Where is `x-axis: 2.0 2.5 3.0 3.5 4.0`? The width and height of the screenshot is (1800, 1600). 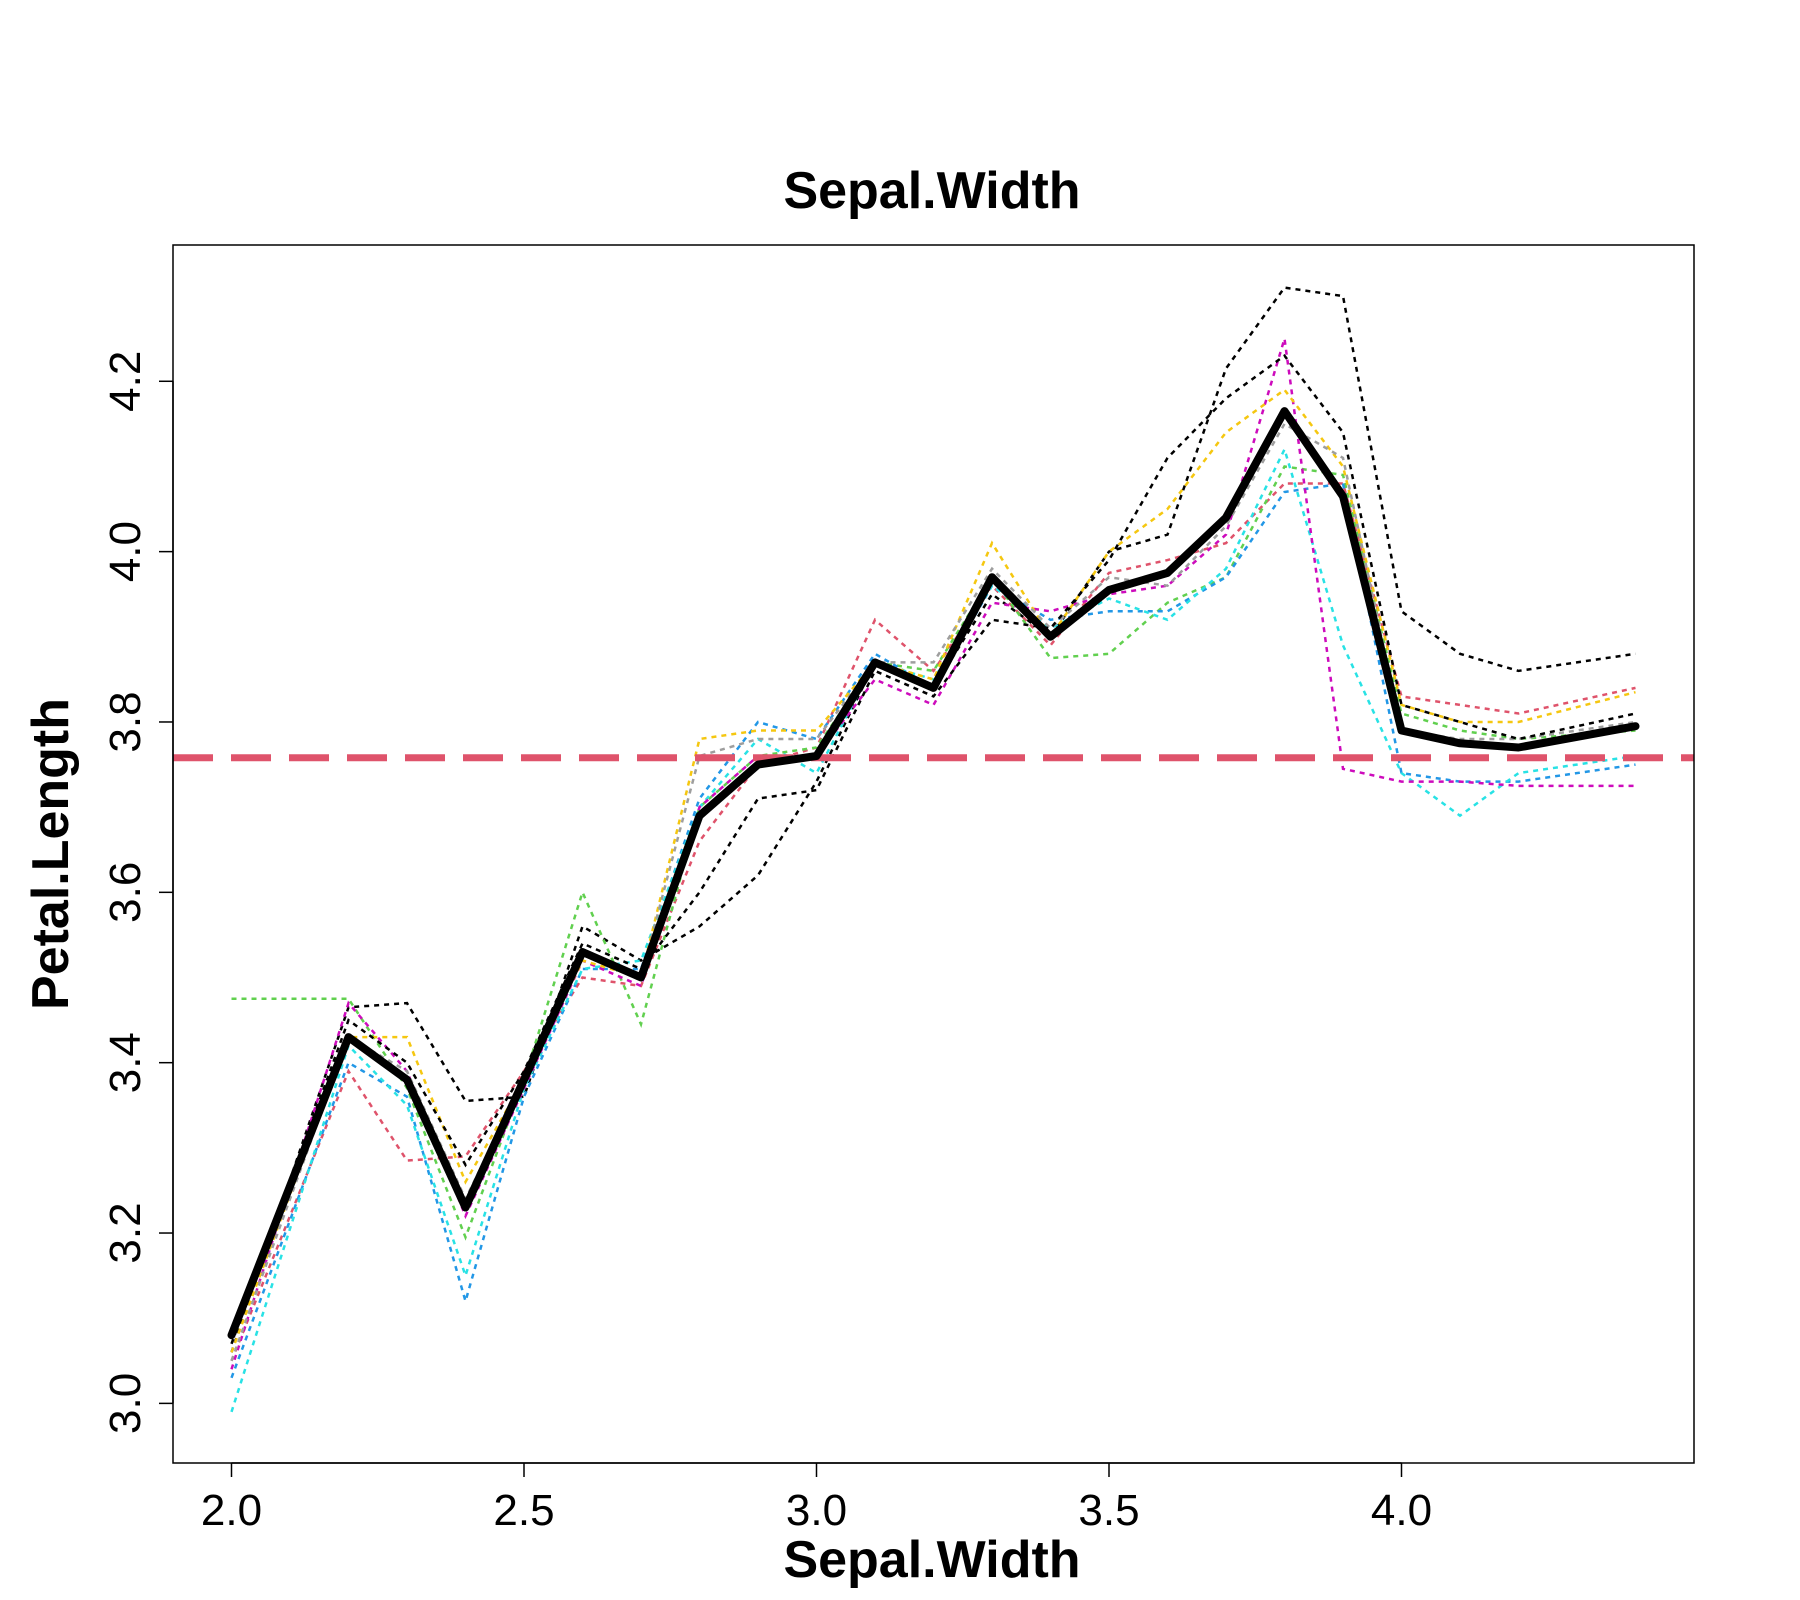
x-axis: 2.0 2.5 3.0 3.5 4.0 is located at coordinates (816, 1498).